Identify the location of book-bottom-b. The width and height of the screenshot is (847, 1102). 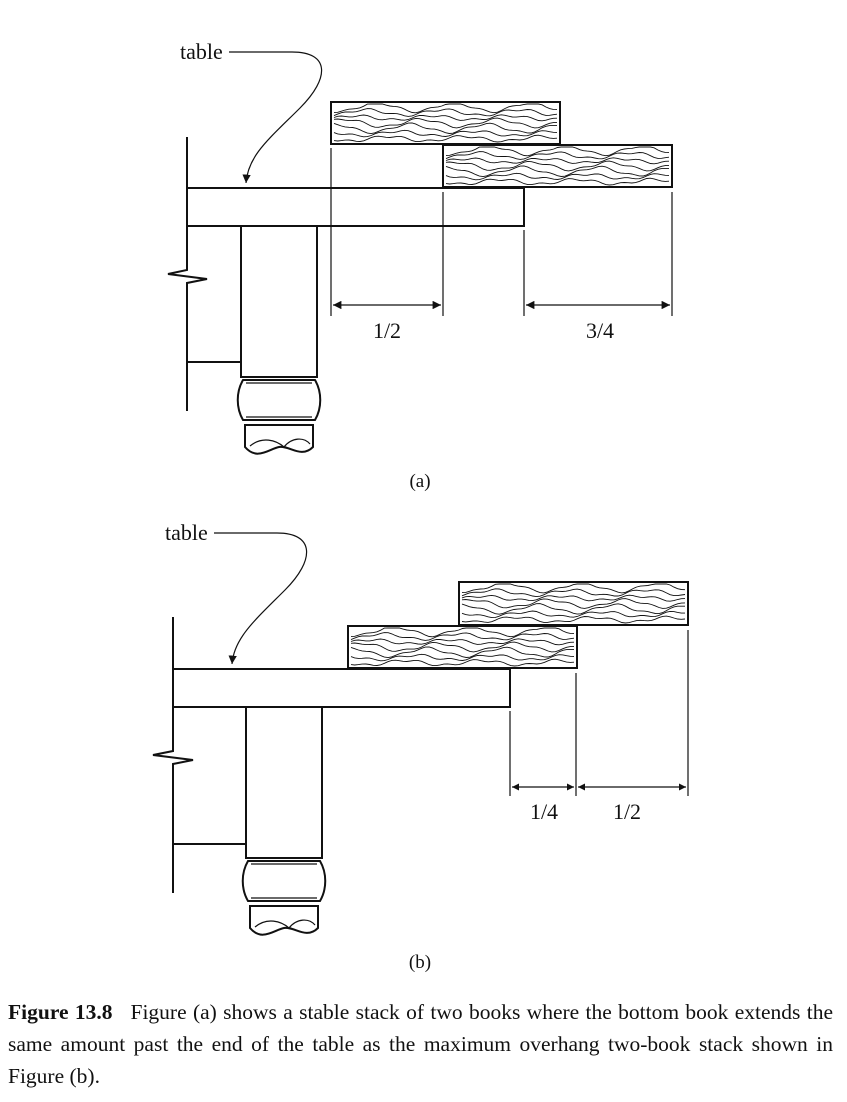
(462, 647).